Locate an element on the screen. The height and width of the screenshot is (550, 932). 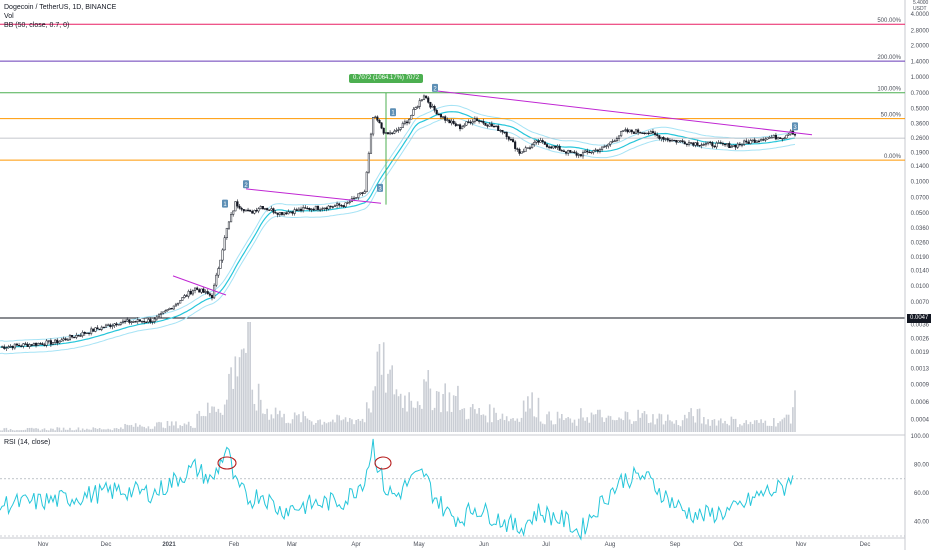
symbol-title: Dogecoin / TetherUS, 1D, BINANCE is located at coordinates (60, 7).